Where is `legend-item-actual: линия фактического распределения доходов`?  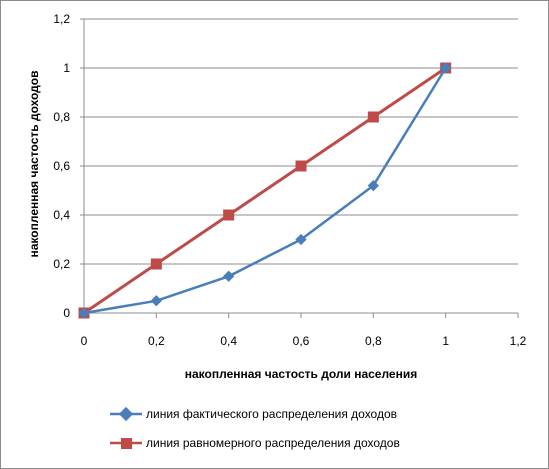
legend-item-actual: линия фактического распределения доходов is located at coordinates (253, 414).